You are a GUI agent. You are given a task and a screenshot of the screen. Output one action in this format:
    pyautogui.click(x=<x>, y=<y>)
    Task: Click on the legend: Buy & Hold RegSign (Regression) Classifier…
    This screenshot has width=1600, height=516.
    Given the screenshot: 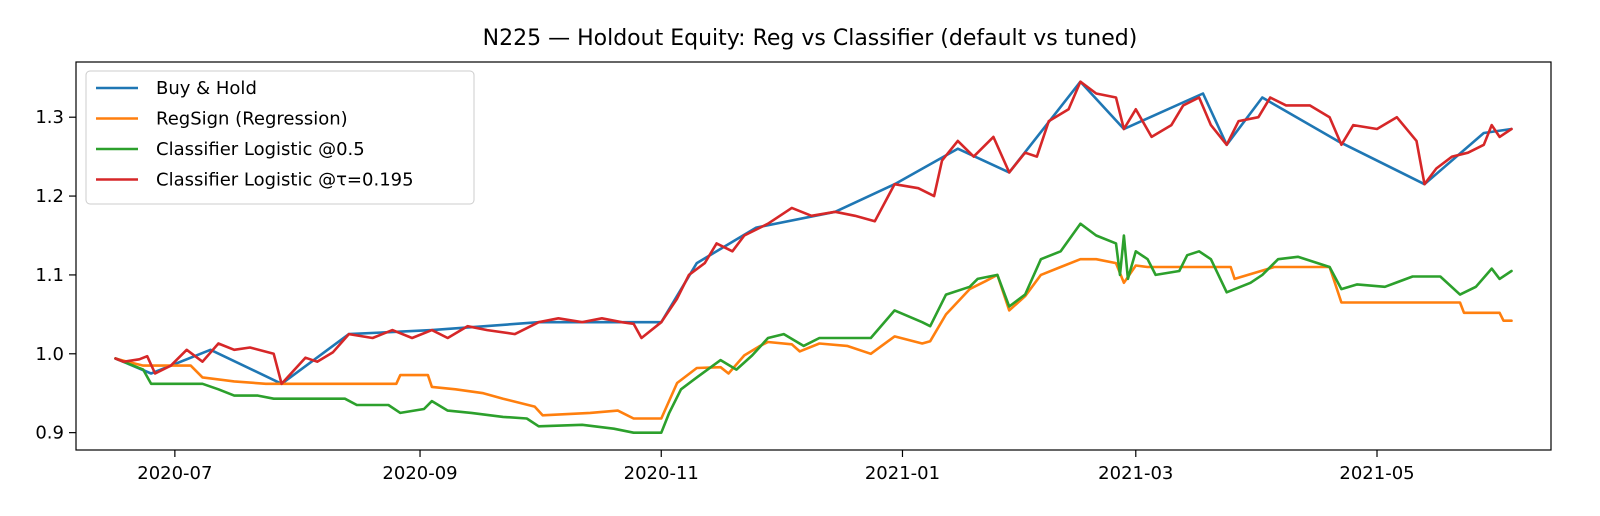 What is the action you would take?
    pyautogui.click(x=280, y=137)
    